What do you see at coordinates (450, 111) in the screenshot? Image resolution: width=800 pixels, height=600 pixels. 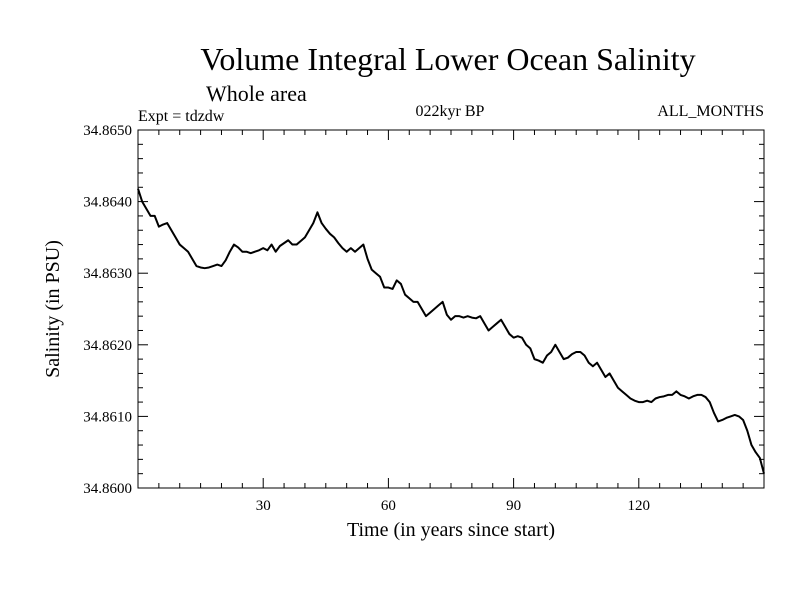 I see `period-label: 022kyr BP` at bounding box center [450, 111].